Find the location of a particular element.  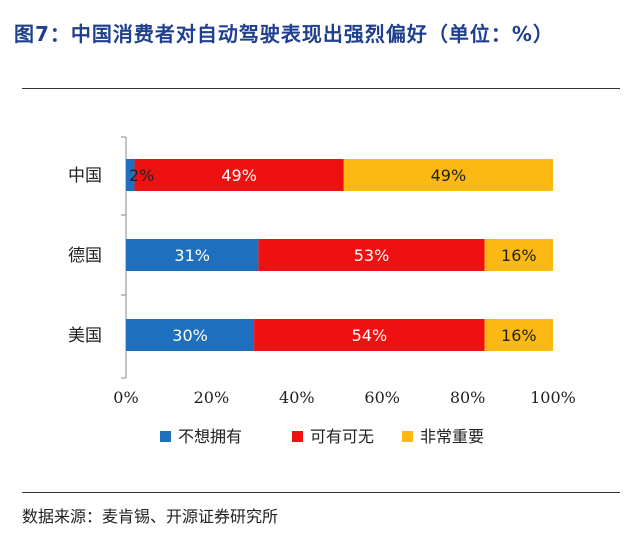

data-label: 2% is located at coordinates (141, 175).